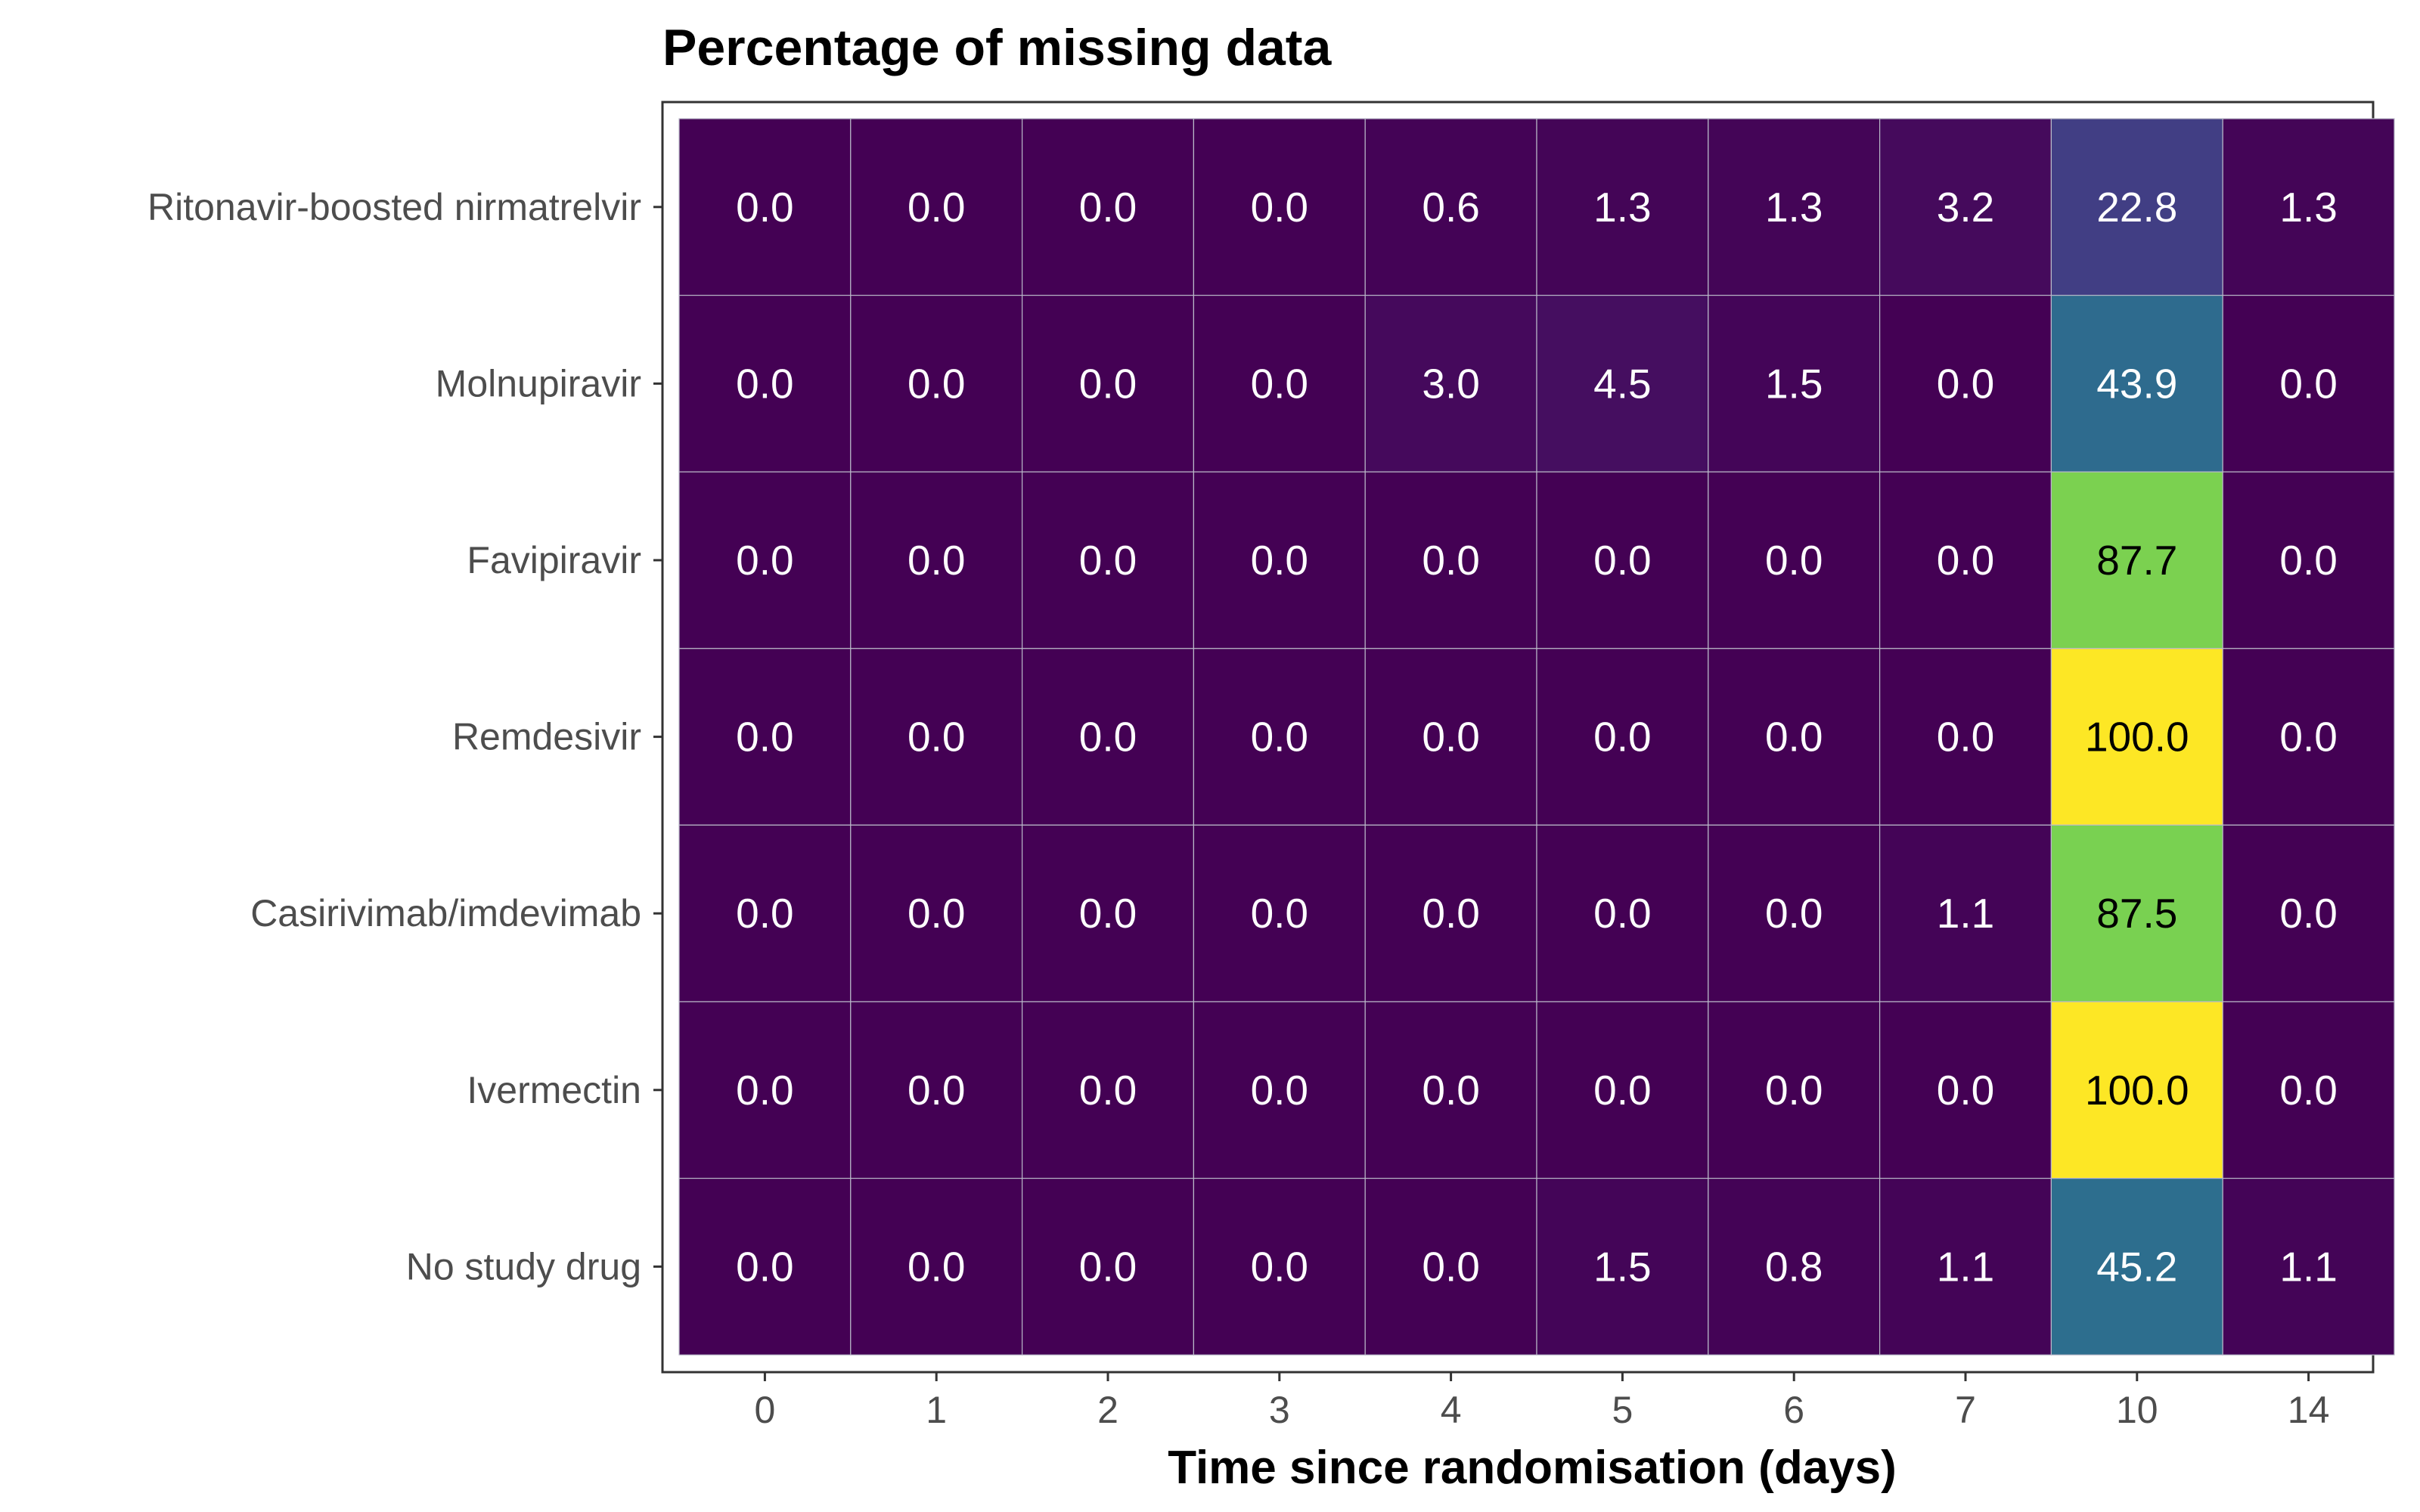 This screenshot has width=2420, height=1512. I want to click on cell-value-label: 0.8, so click(1794, 1266).